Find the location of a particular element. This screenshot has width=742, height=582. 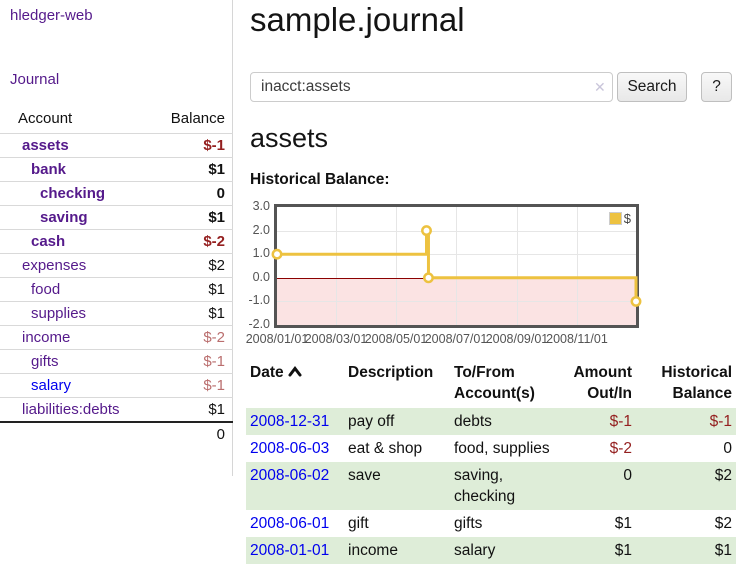

y-axis-tick-label: -2.0 is located at coordinates (259, 324).